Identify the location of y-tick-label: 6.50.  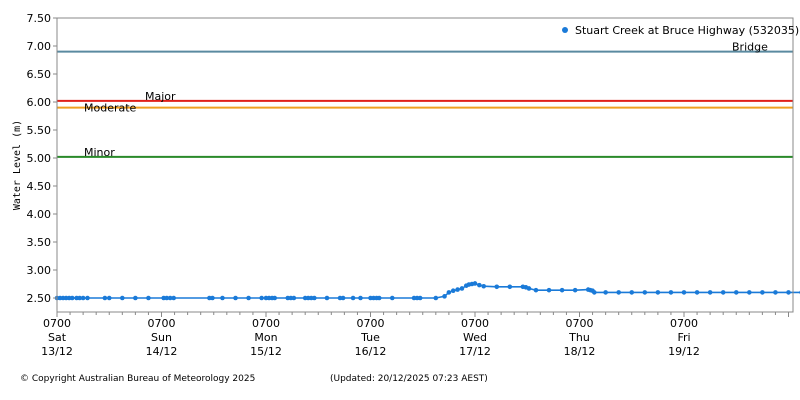
(39, 74).